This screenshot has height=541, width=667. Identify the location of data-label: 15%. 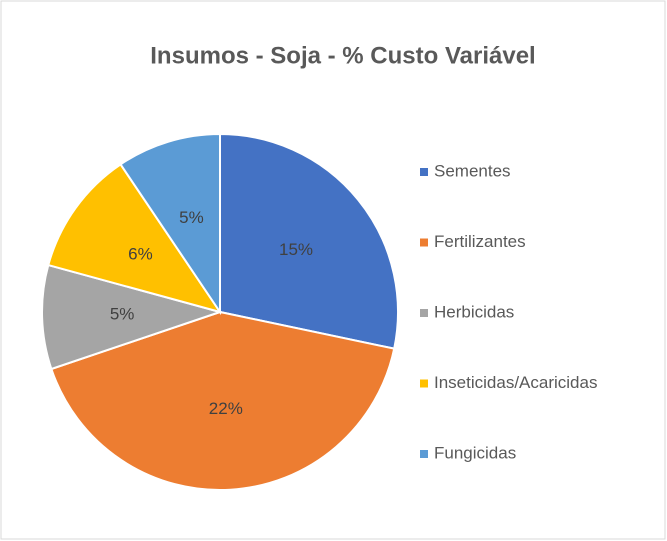
(296, 249).